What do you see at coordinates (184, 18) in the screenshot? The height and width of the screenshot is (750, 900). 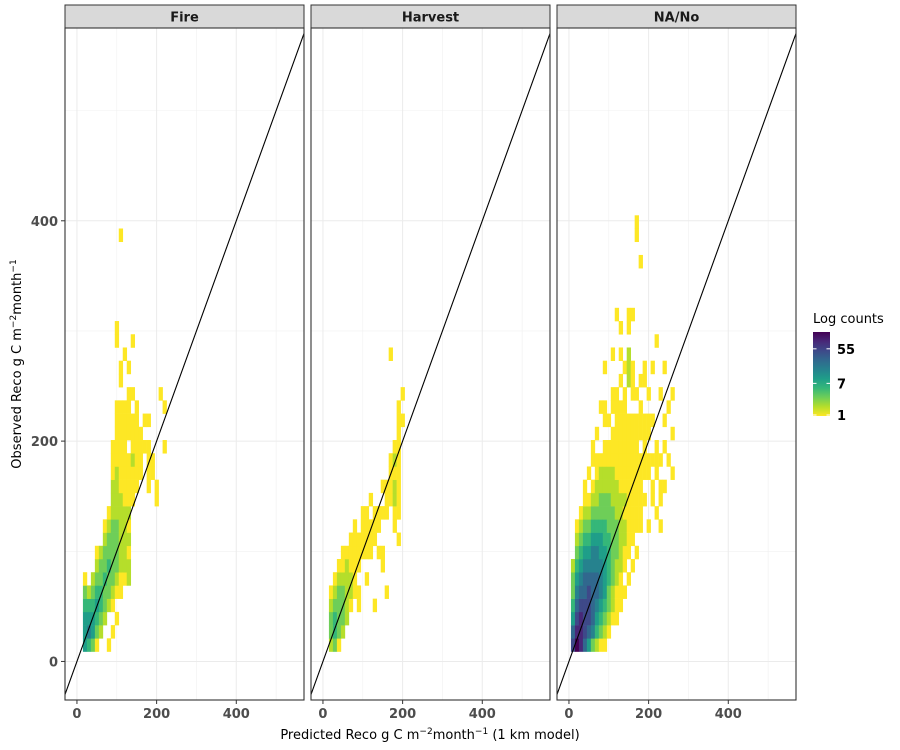 I see `facet-strip-label: Fire` at bounding box center [184, 18].